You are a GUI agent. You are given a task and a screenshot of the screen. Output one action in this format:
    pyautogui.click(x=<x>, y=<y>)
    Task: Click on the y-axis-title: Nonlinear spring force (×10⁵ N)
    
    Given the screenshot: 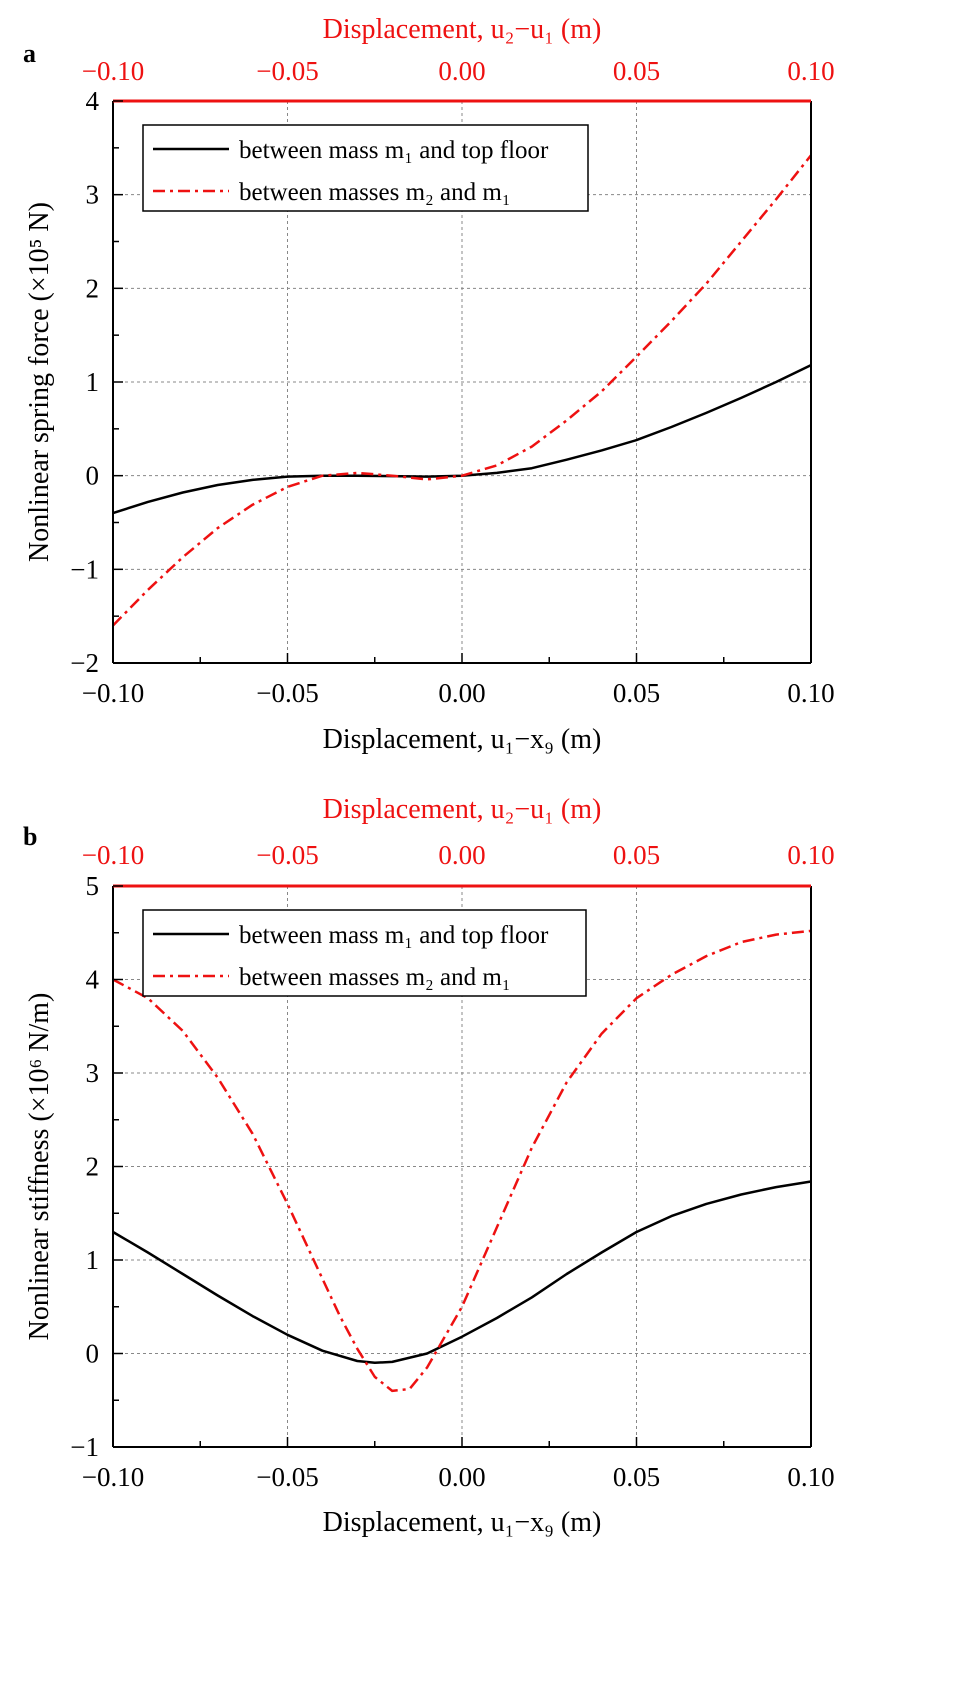 What is the action you would take?
    pyautogui.click(x=39, y=382)
    